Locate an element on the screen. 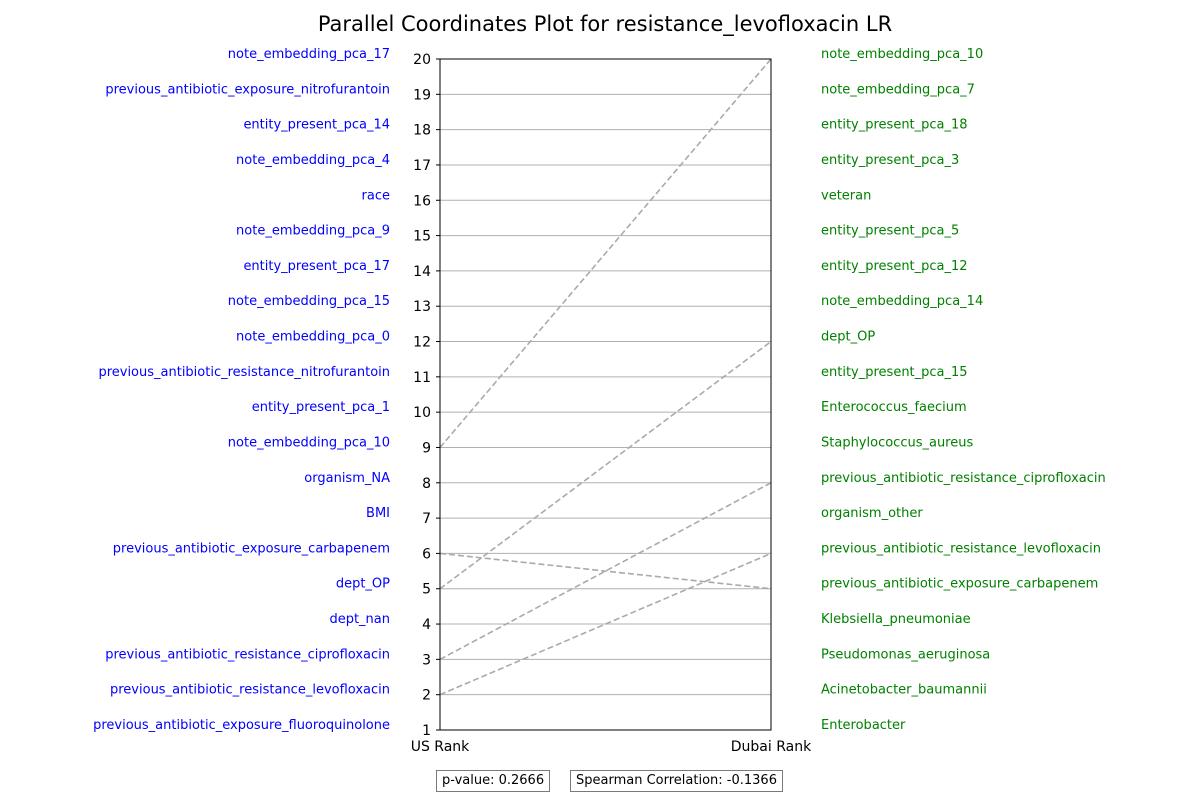 Image resolution: width=1200 pixels, height=800 pixels. y-tick-label: 16 is located at coordinates (422, 201).